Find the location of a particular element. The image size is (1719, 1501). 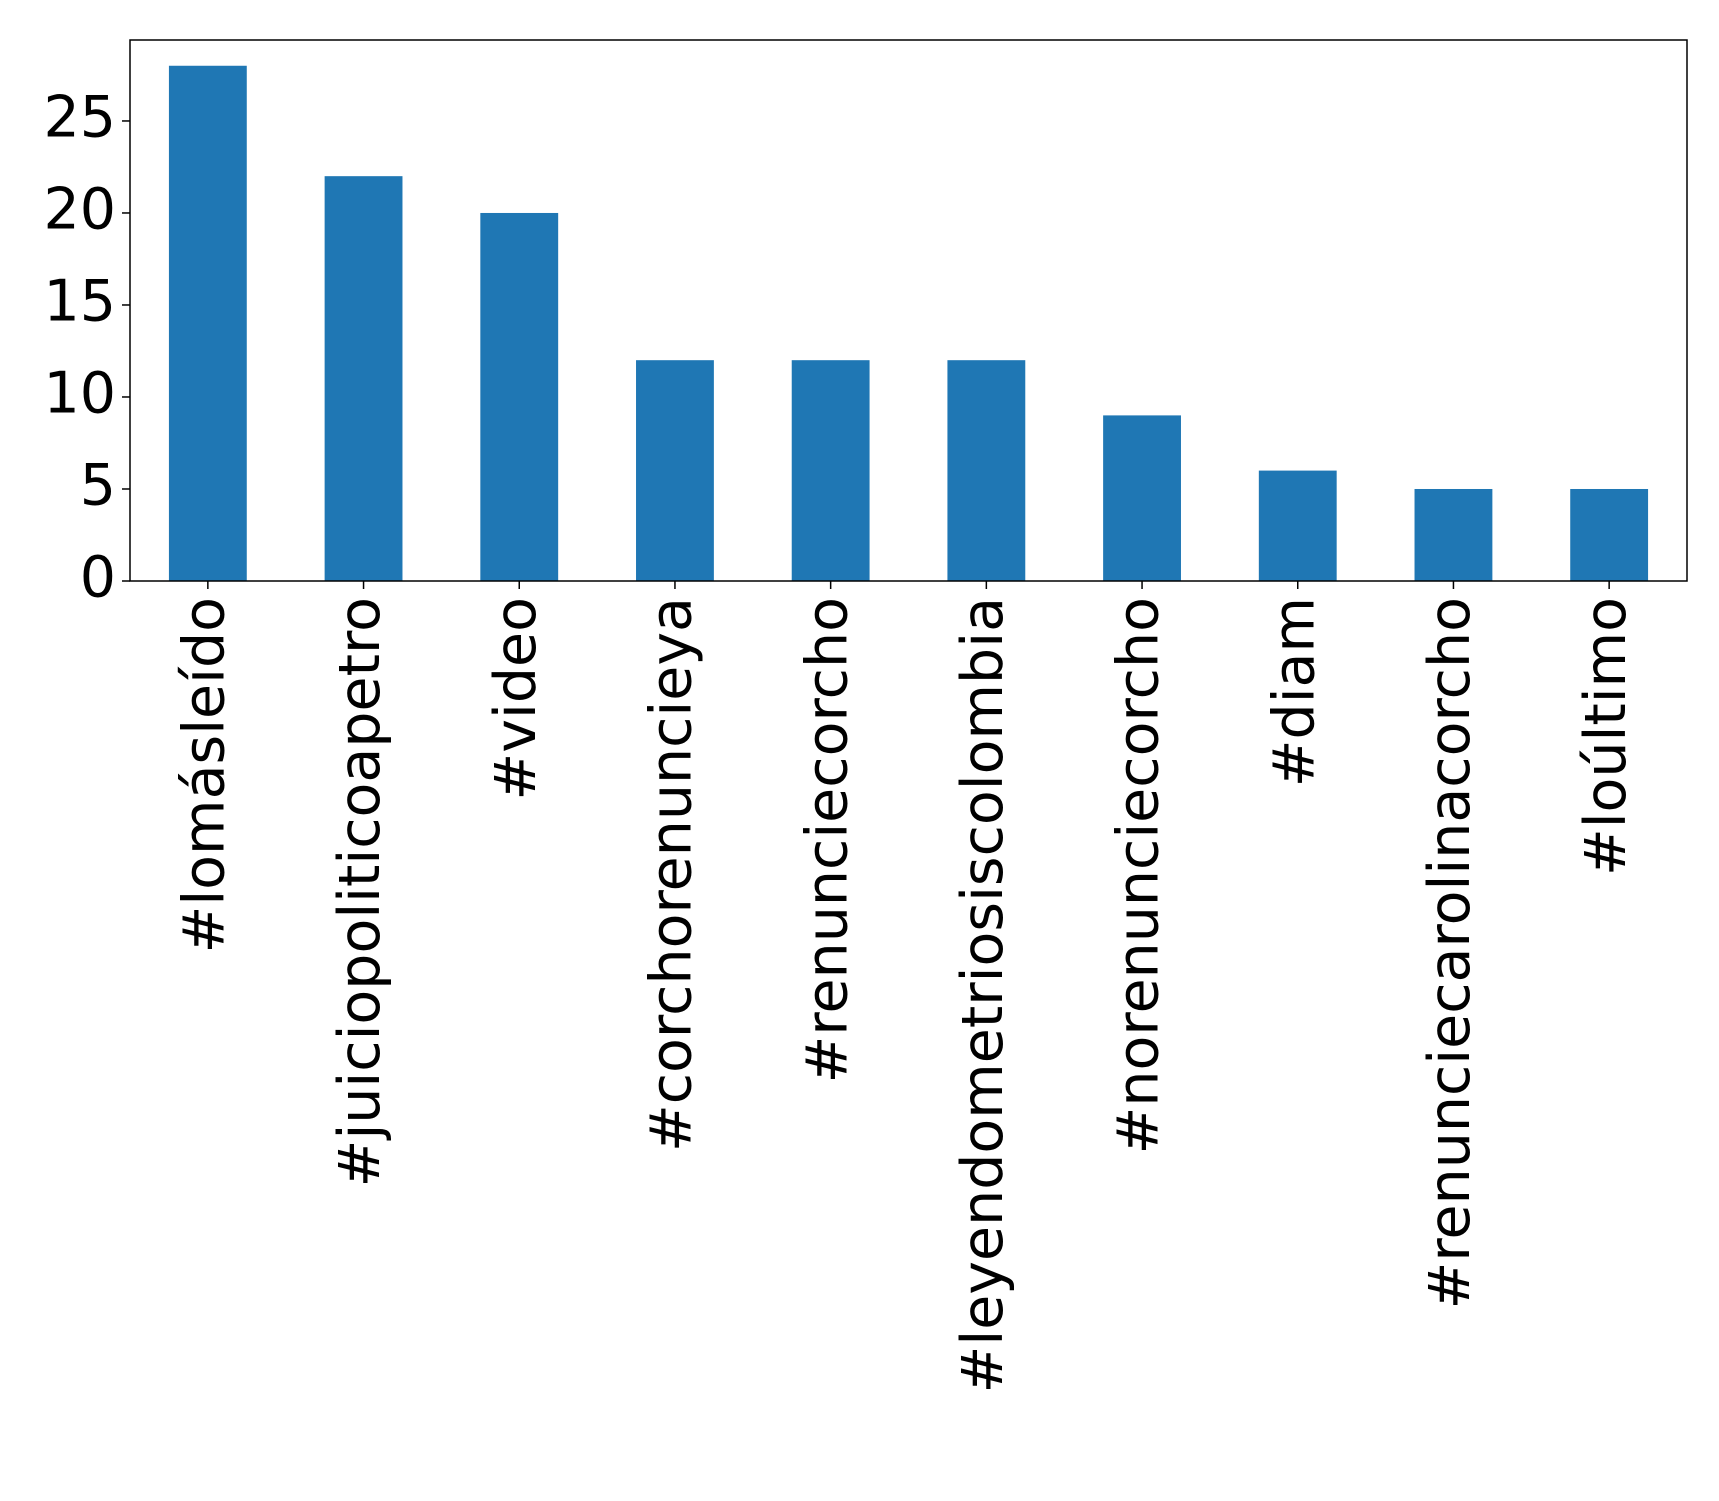

x-tick-label: #video is located at coordinates (516, 698).